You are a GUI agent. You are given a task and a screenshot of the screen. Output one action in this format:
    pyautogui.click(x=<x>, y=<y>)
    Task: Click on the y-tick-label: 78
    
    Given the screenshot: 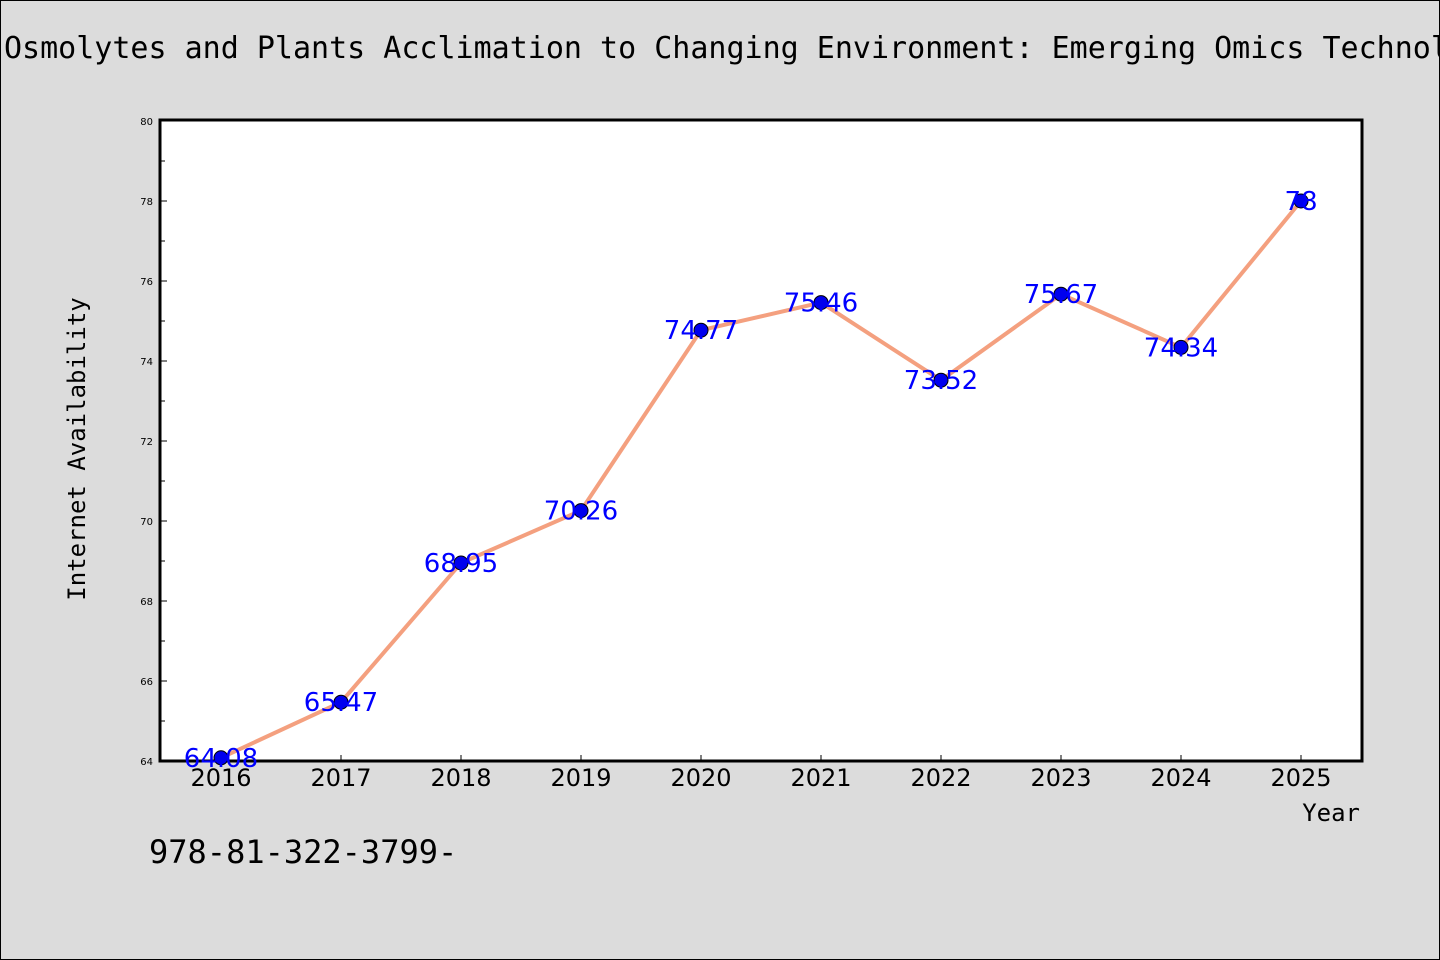 What is the action you would take?
    pyautogui.click(x=146, y=202)
    